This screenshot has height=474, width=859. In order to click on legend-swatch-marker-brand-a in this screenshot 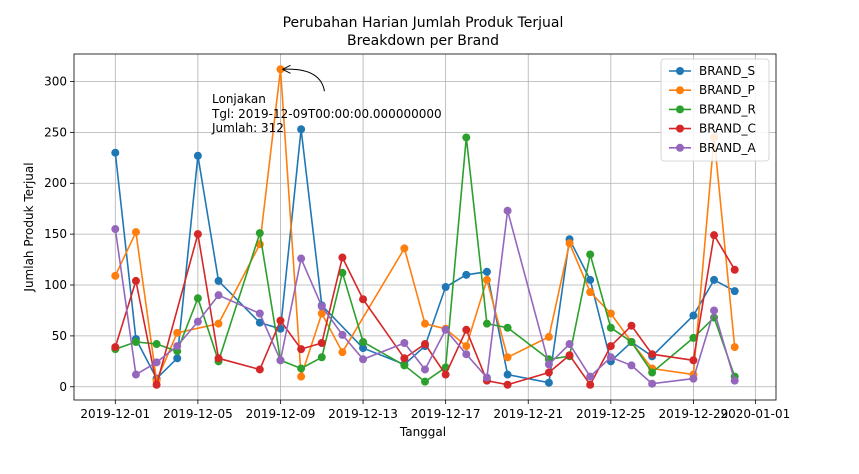, I will do `click(680, 147)`.